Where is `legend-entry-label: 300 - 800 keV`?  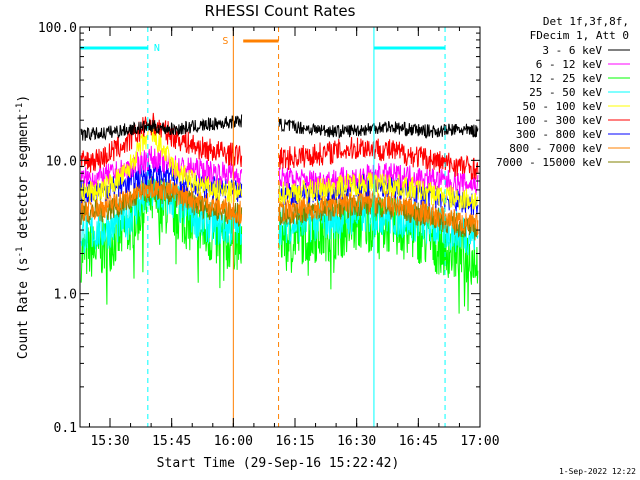
legend-entry-label: 300 - 800 keV is located at coordinates (559, 134).